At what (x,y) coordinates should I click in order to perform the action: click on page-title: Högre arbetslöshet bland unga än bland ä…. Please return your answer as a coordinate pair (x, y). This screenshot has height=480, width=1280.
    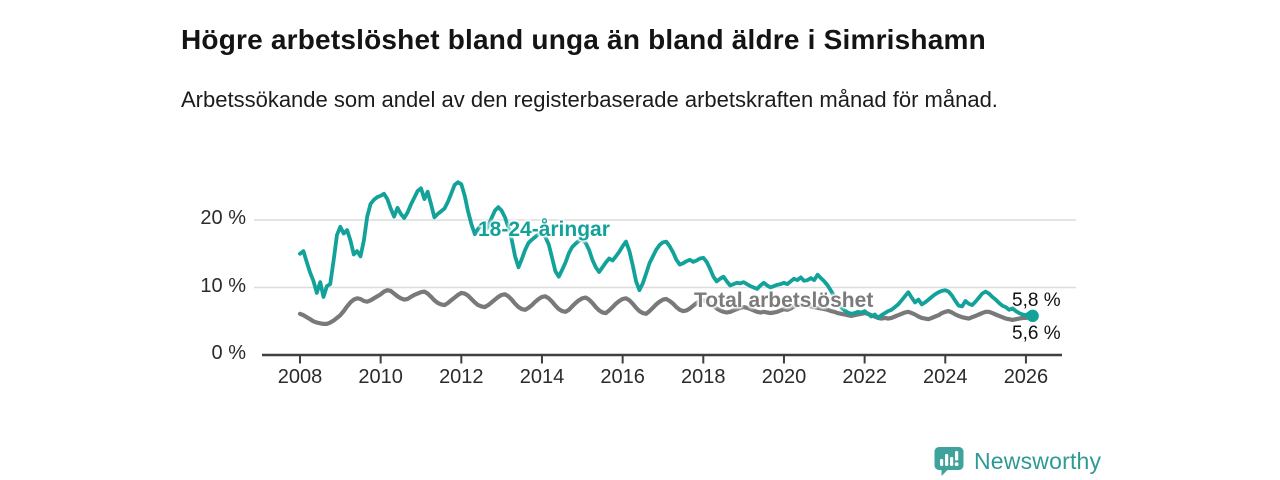
    Looking at the image, I should click on (583, 39).